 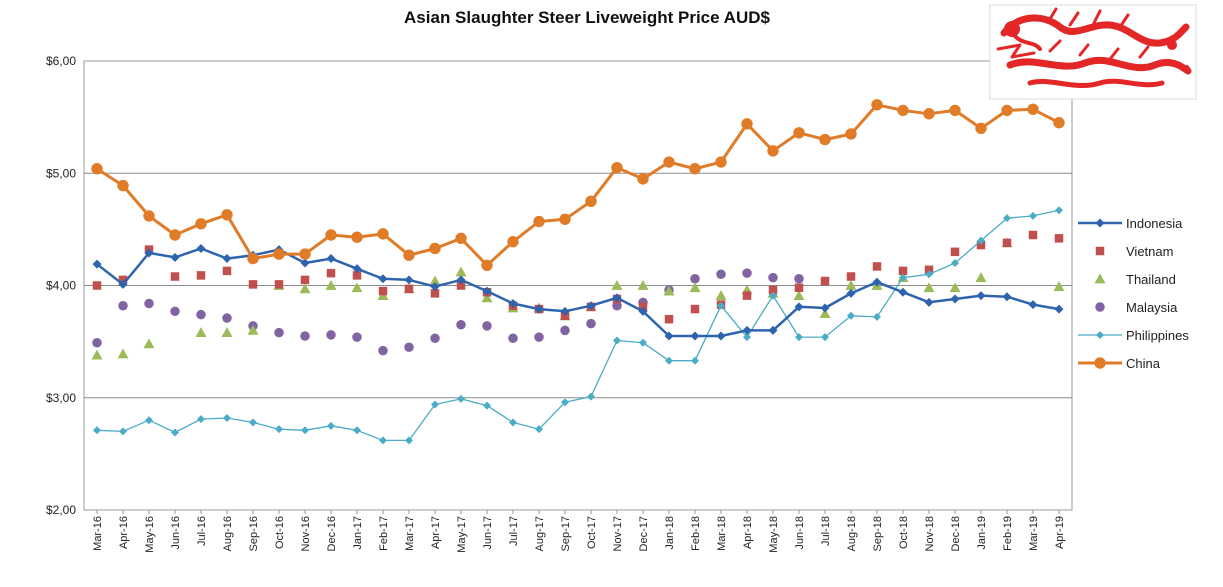 I want to click on x-tick-label: Aug-16, so click(x=228, y=533).